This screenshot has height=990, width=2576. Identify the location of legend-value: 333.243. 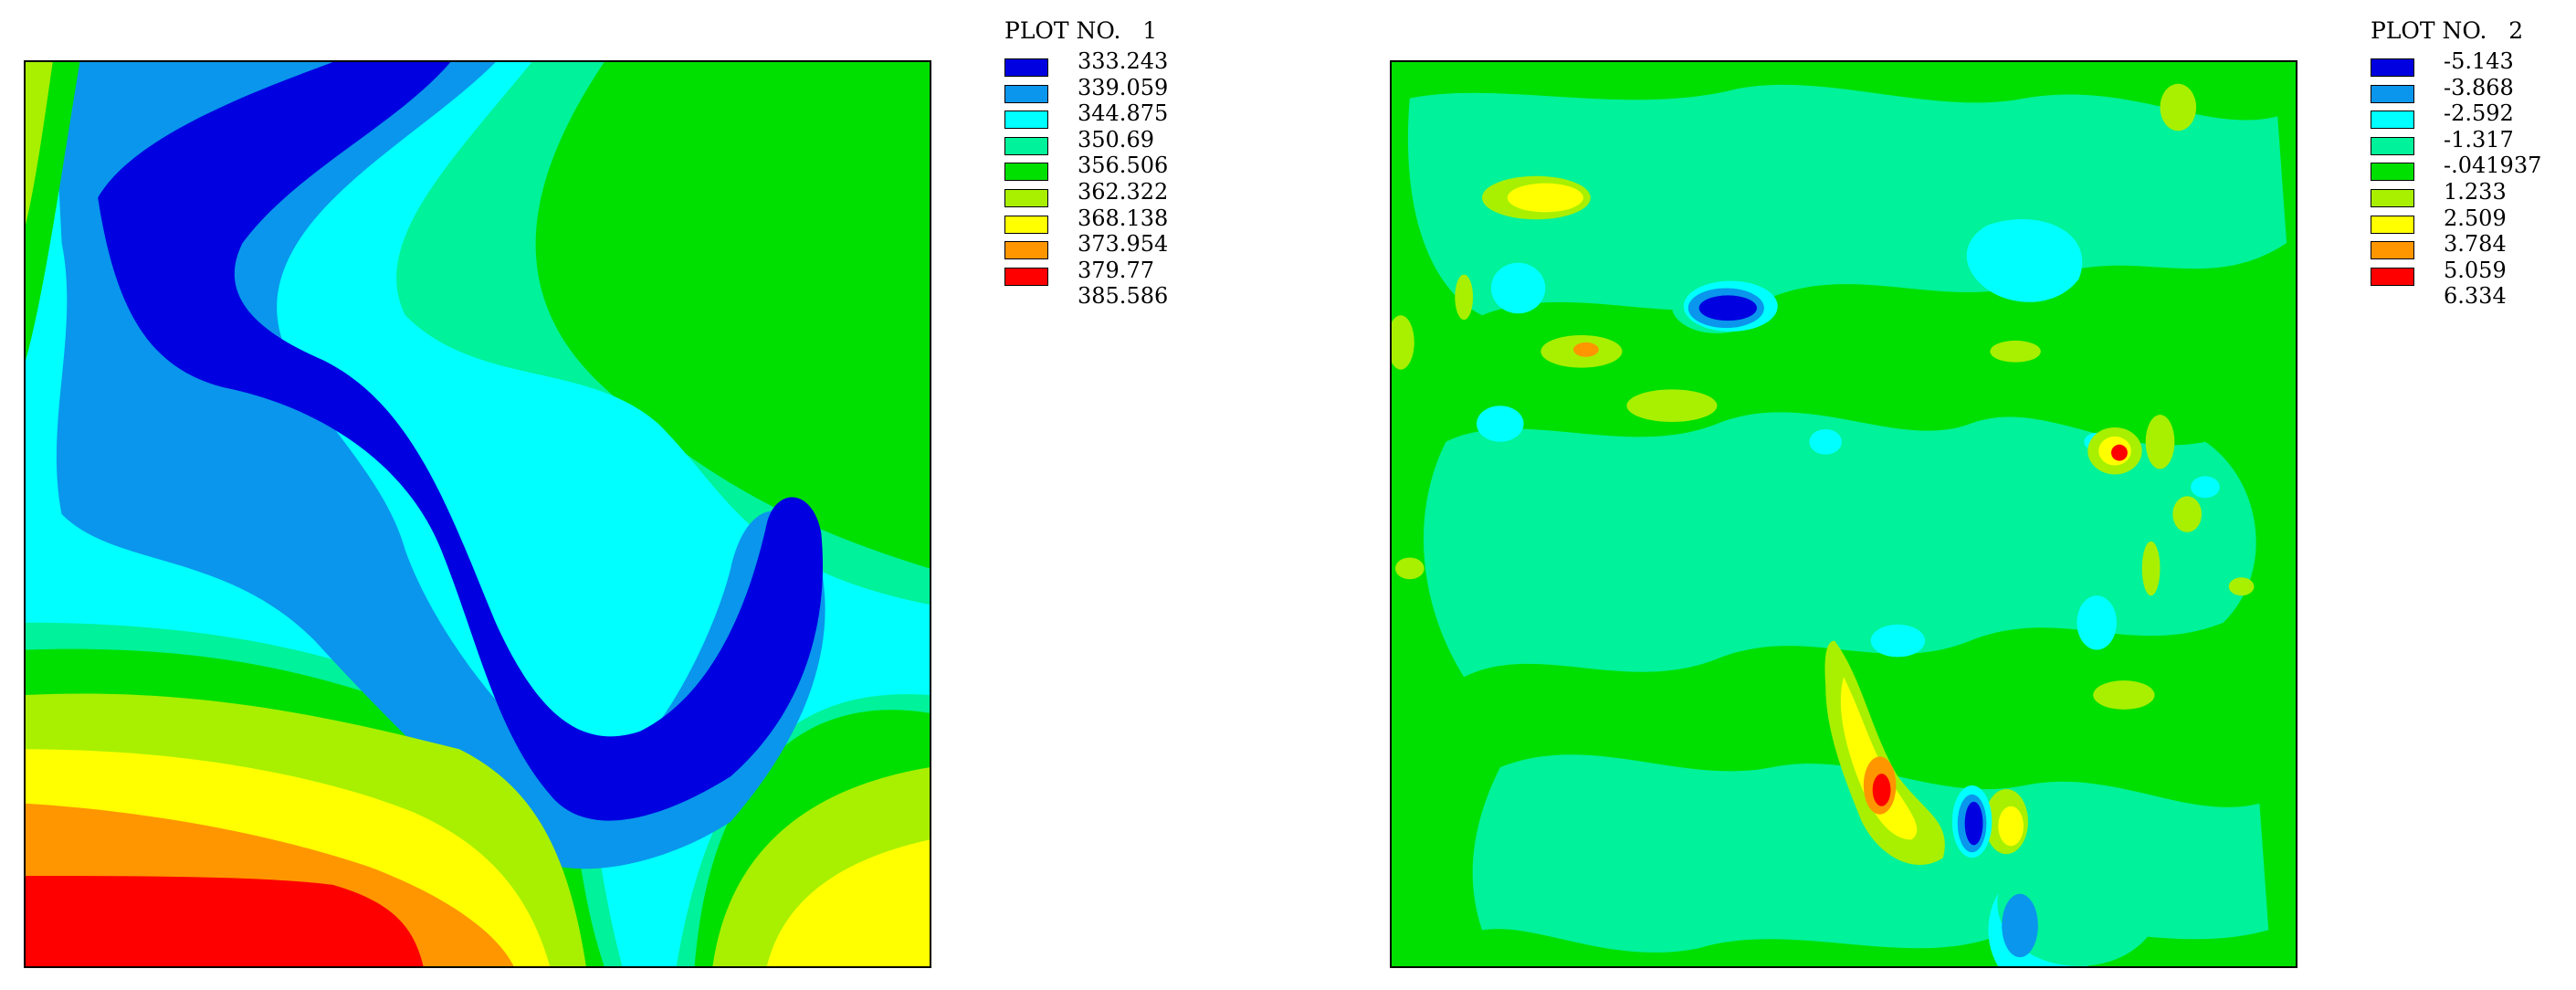
(1123, 61).